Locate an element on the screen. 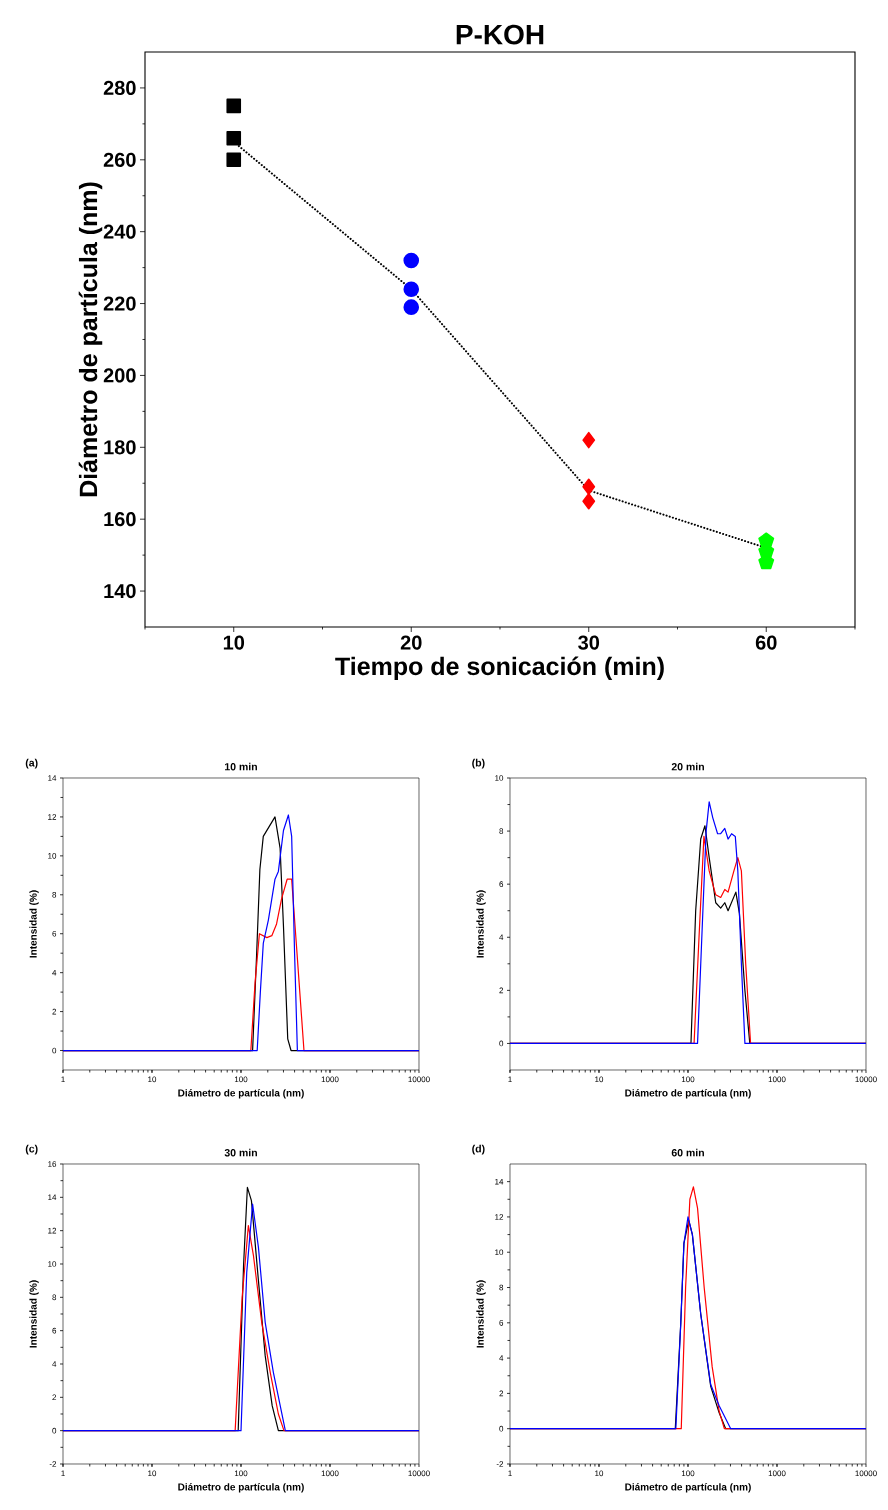 The image size is (888, 1510). text: (a) is located at coordinates (31, 763).